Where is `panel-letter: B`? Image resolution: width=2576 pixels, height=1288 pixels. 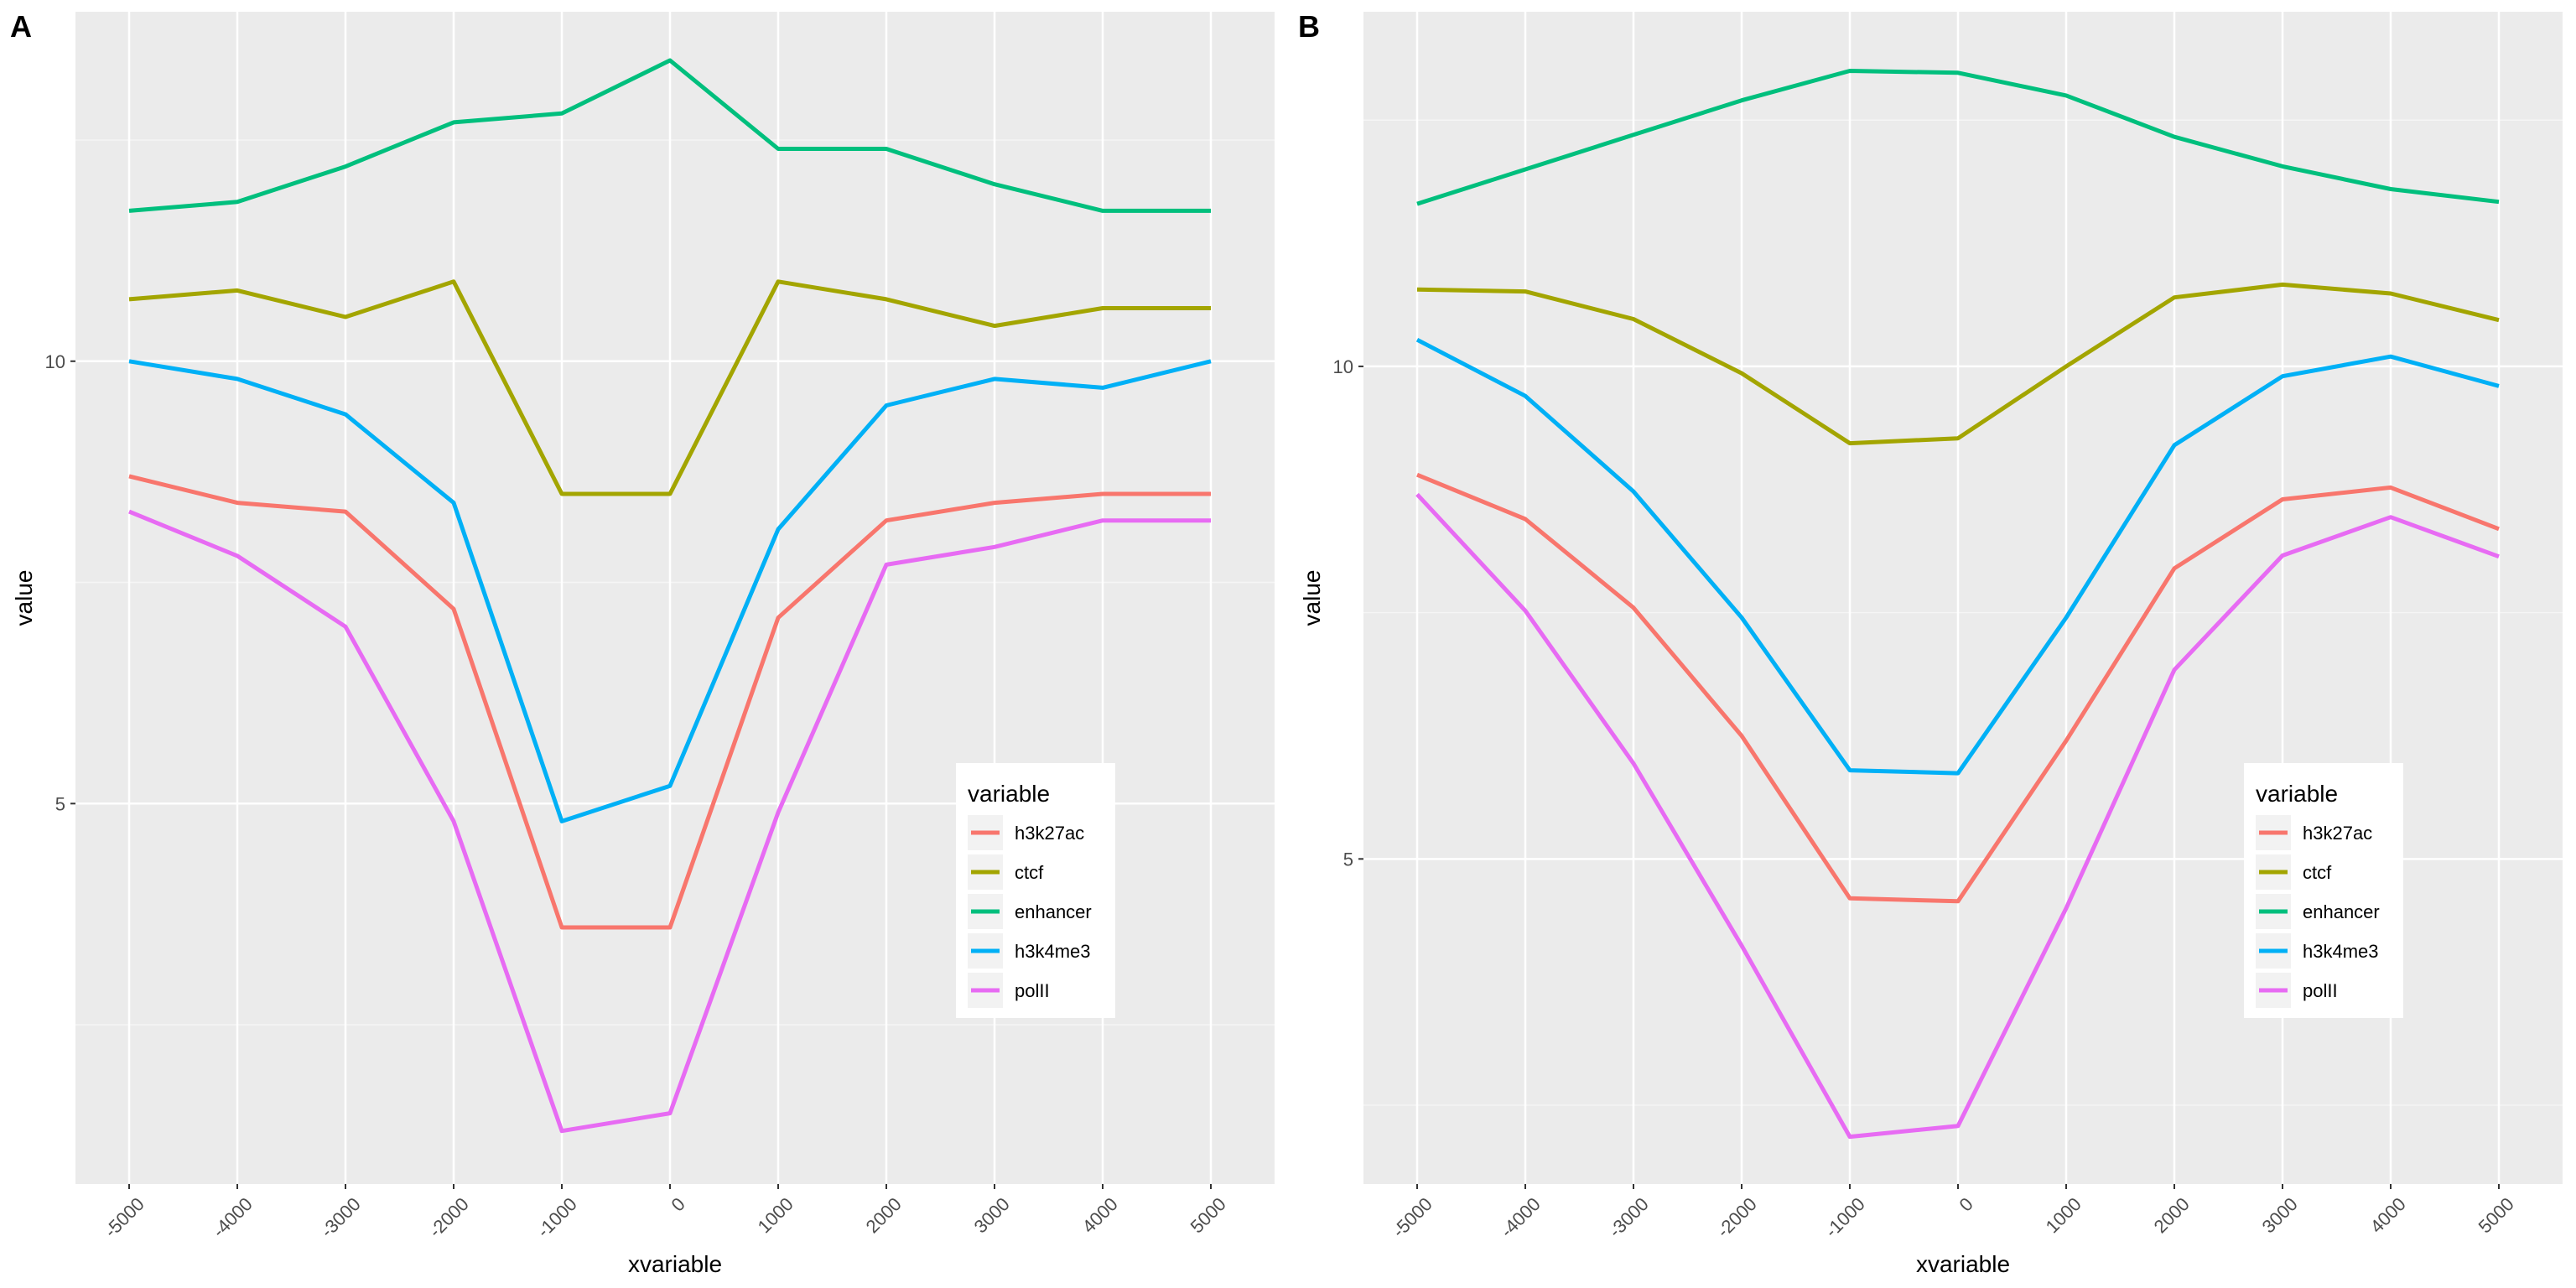 panel-letter: B is located at coordinates (1309, 26).